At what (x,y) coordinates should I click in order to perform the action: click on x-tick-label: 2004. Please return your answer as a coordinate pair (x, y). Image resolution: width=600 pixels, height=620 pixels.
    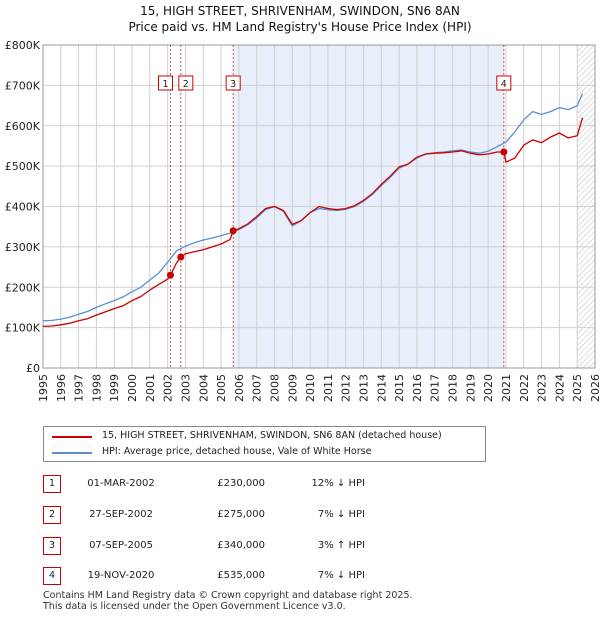
    Looking at the image, I should click on (203, 388).